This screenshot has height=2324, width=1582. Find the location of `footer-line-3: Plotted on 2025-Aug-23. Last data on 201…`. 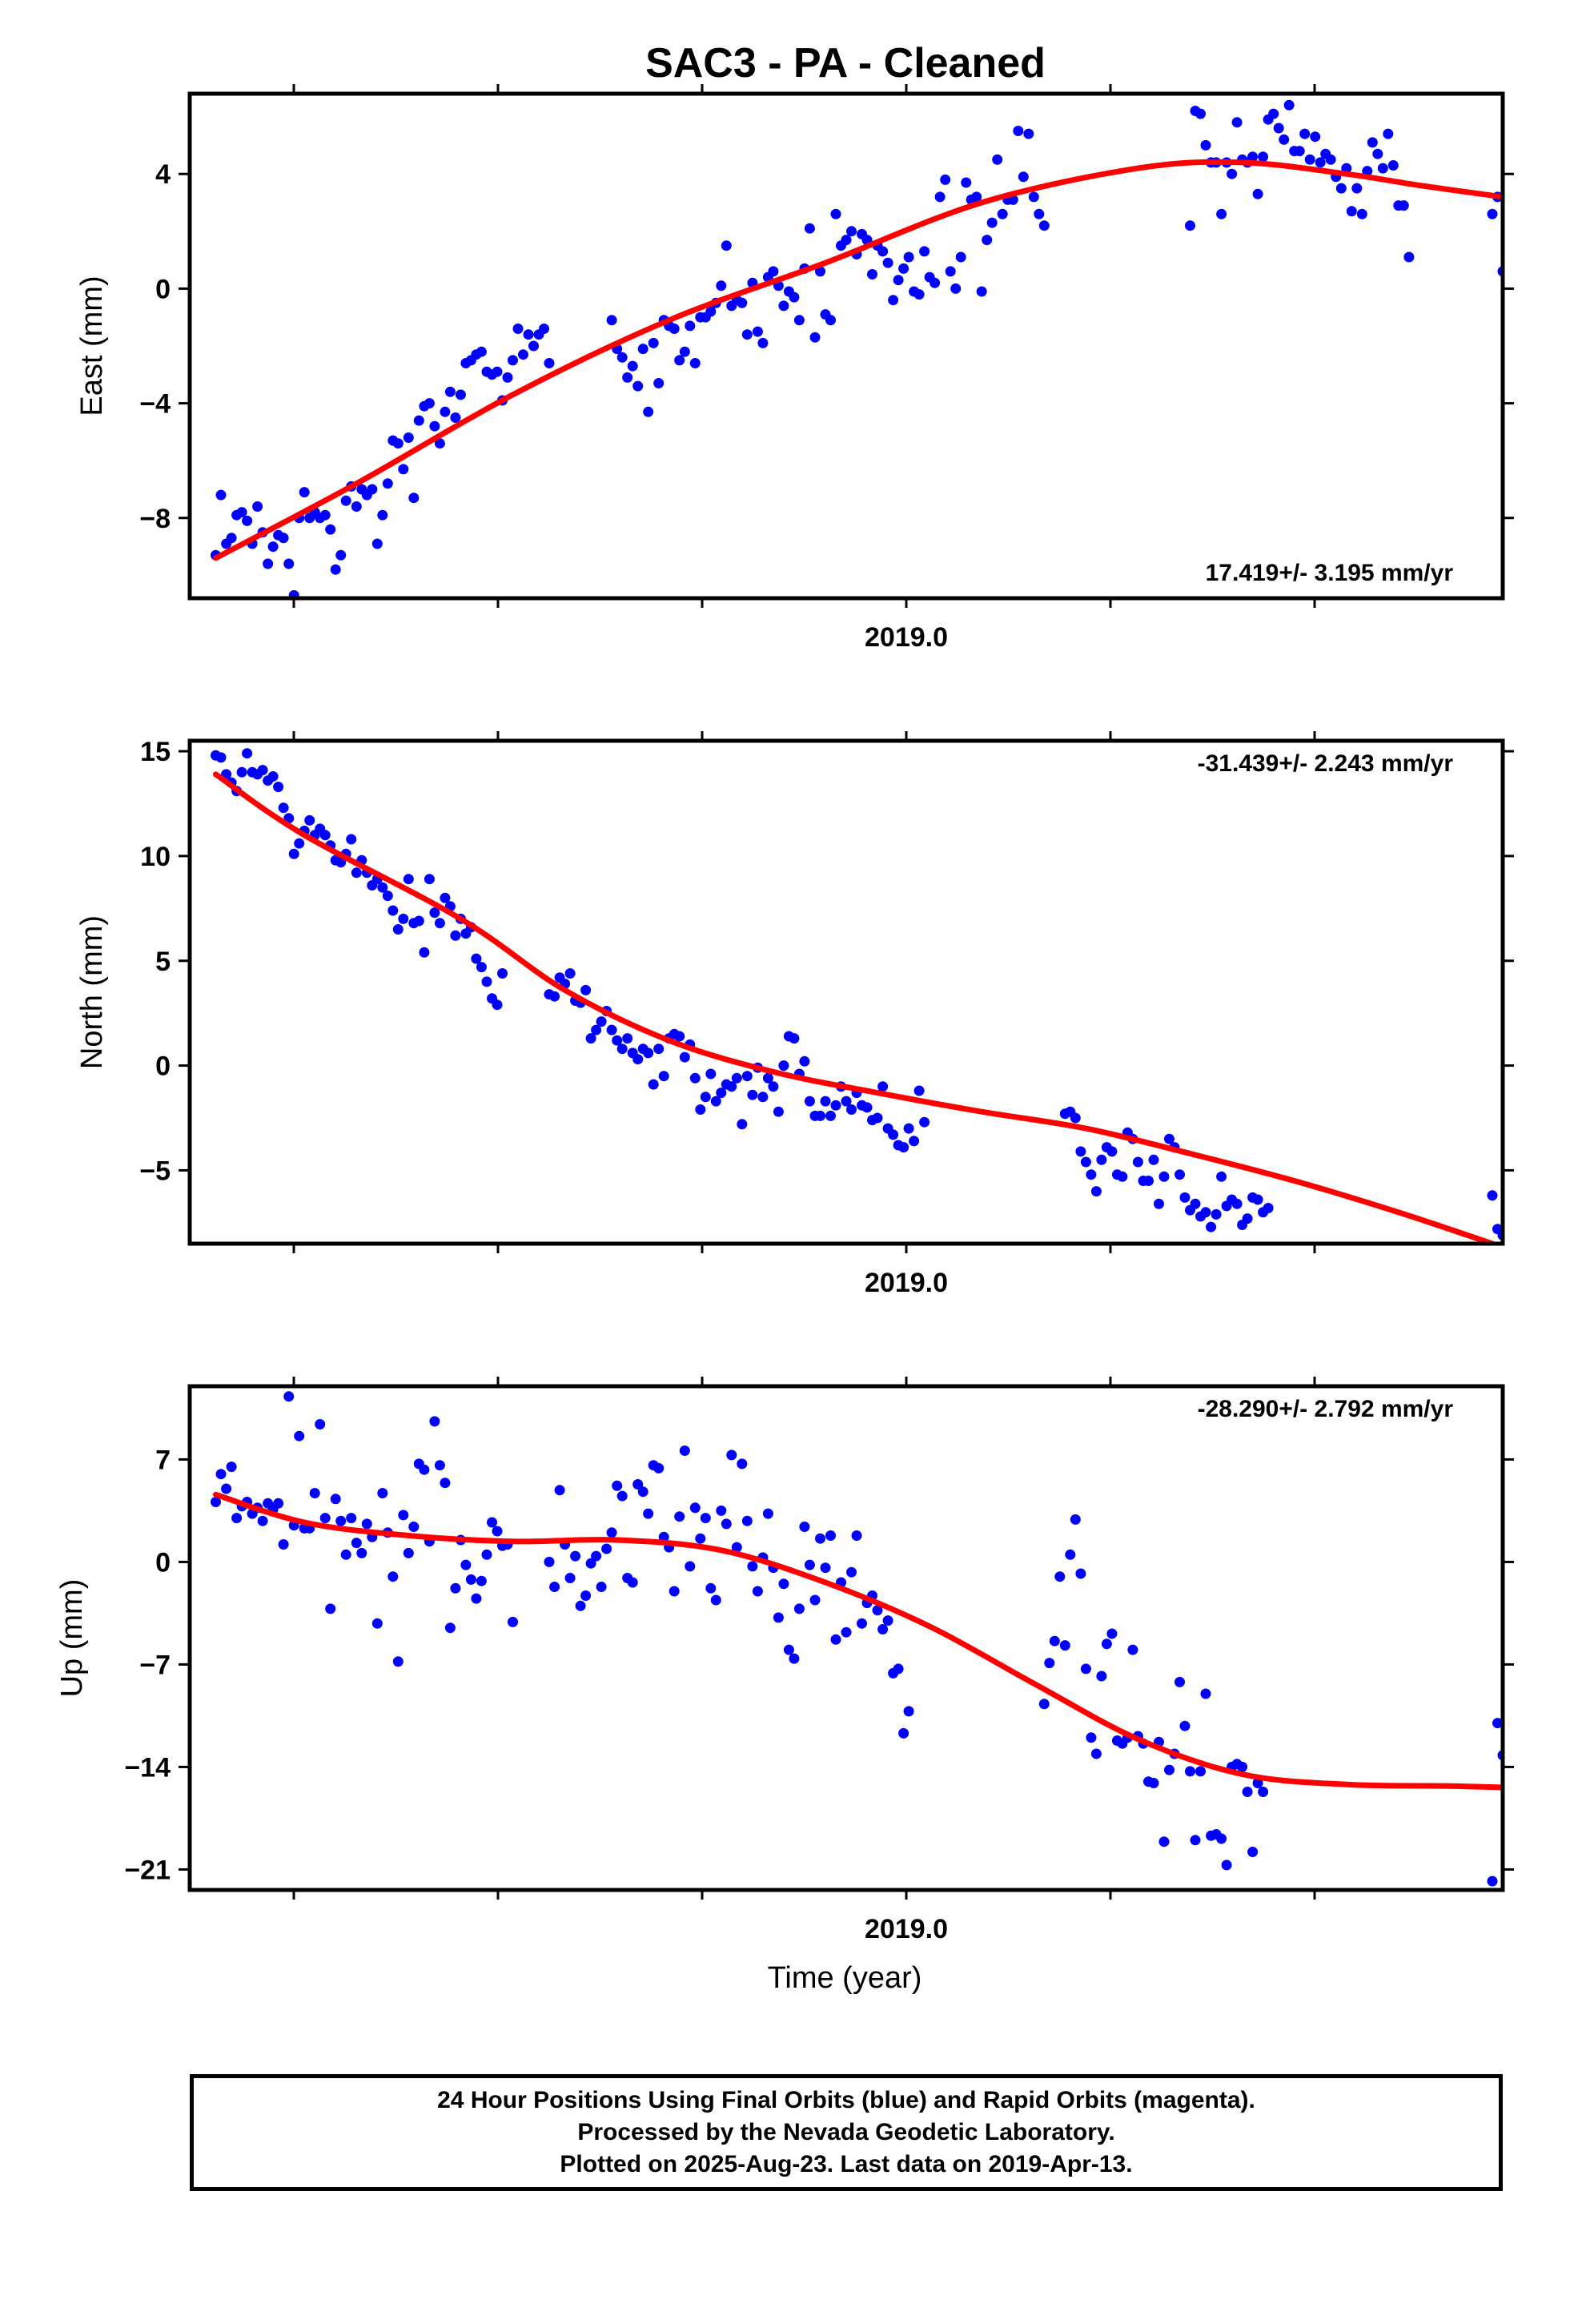

footer-line-3: Plotted on 2025-Aug-23. Last data on 201… is located at coordinates (847, 2164).